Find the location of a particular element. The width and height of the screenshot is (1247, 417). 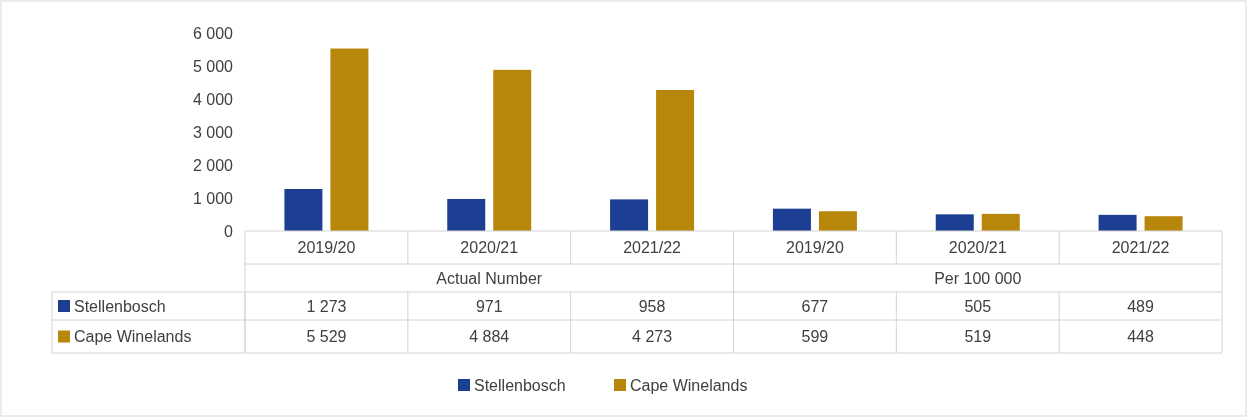

y-tick-label: 6 000 is located at coordinates (213, 33).